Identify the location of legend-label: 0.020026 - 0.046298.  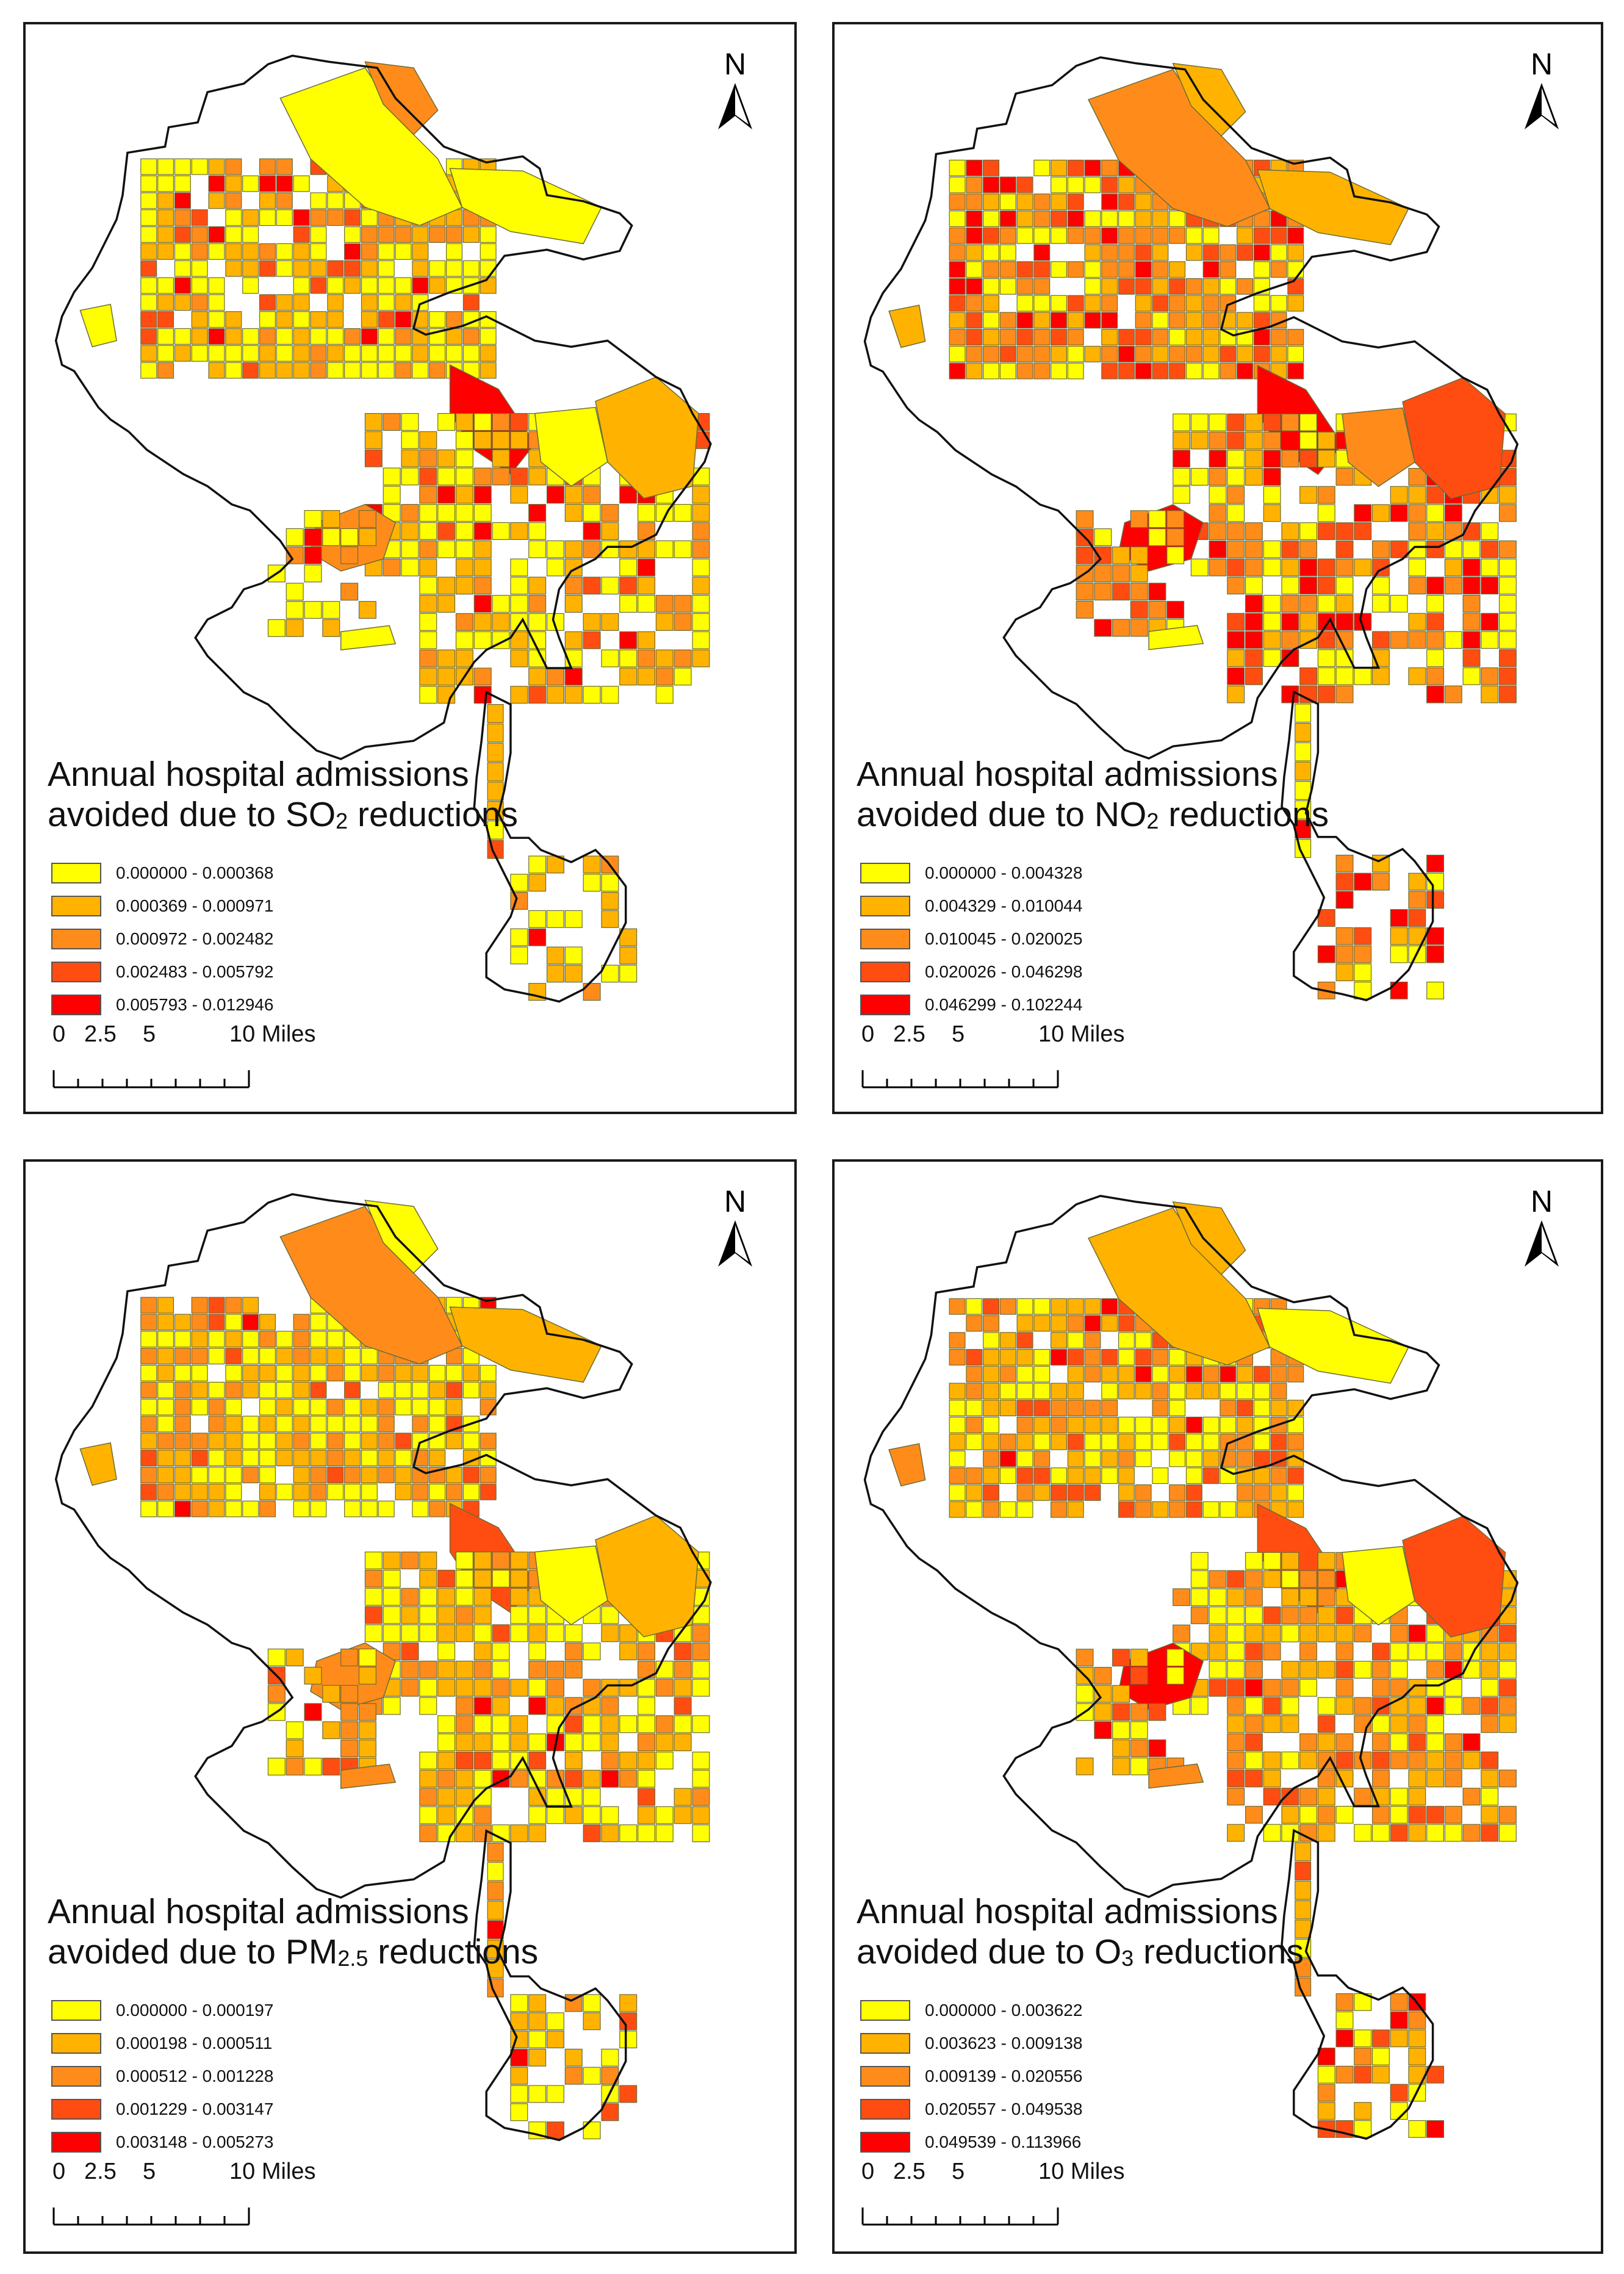
(1004, 972).